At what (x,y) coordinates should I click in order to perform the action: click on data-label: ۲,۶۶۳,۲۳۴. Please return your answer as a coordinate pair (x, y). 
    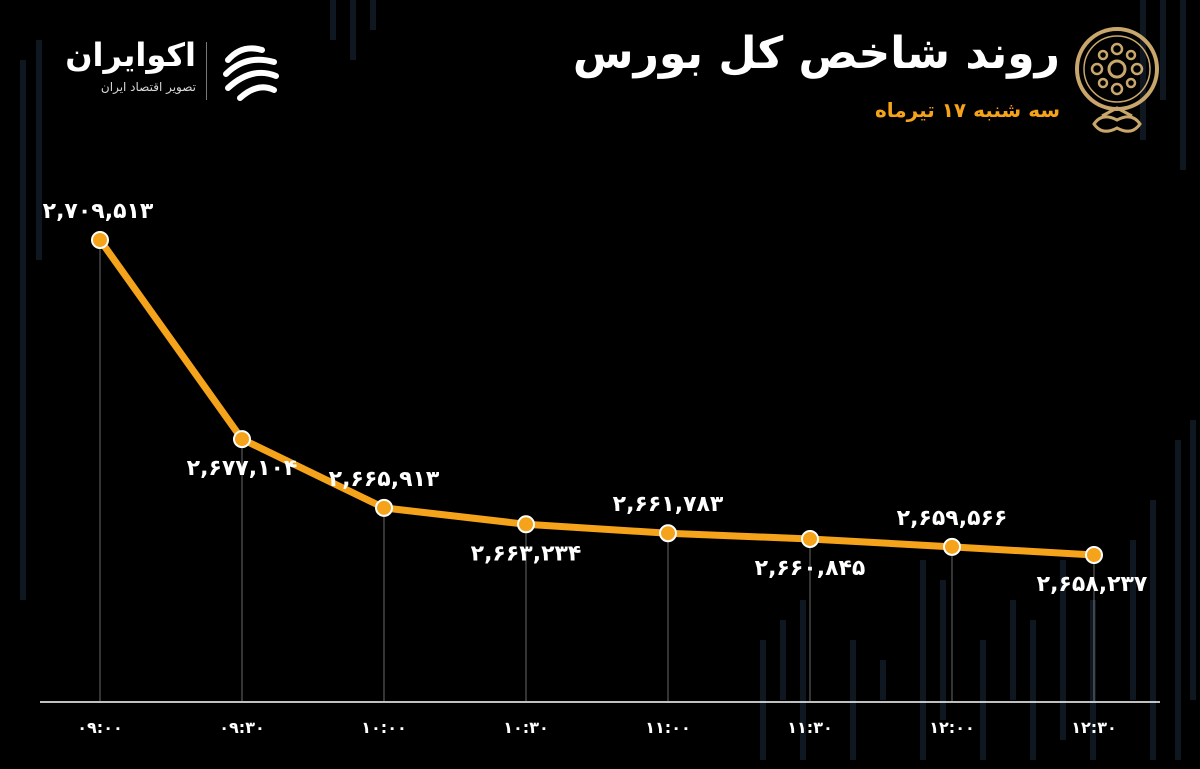
    Looking at the image, I should click on (526, 553).